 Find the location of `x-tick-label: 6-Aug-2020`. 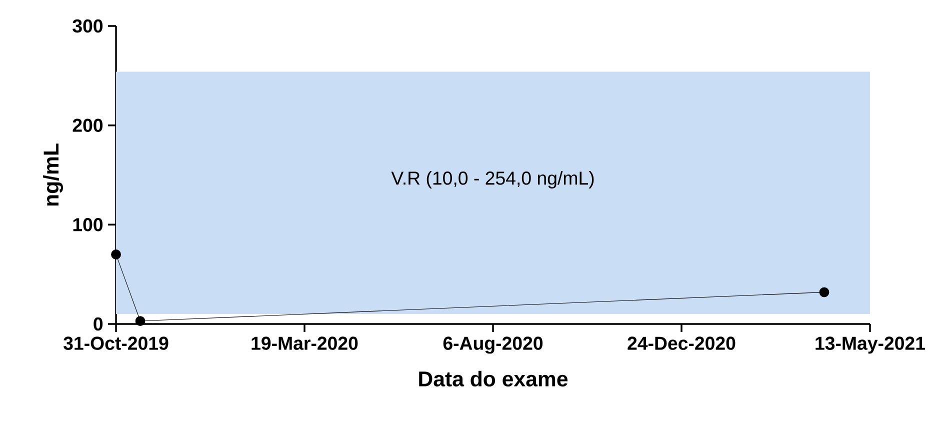

x-tick-label: 6-Aug-2020 is located at coordinates (493, 345).